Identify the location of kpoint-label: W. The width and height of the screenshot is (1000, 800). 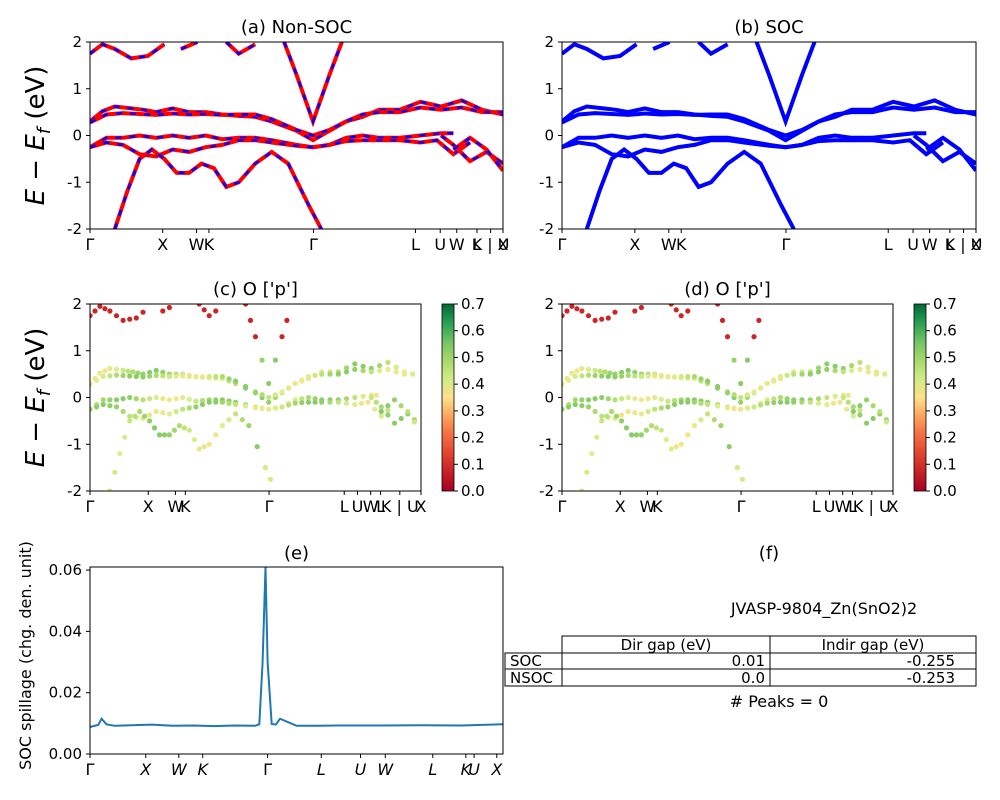
(669, 244).